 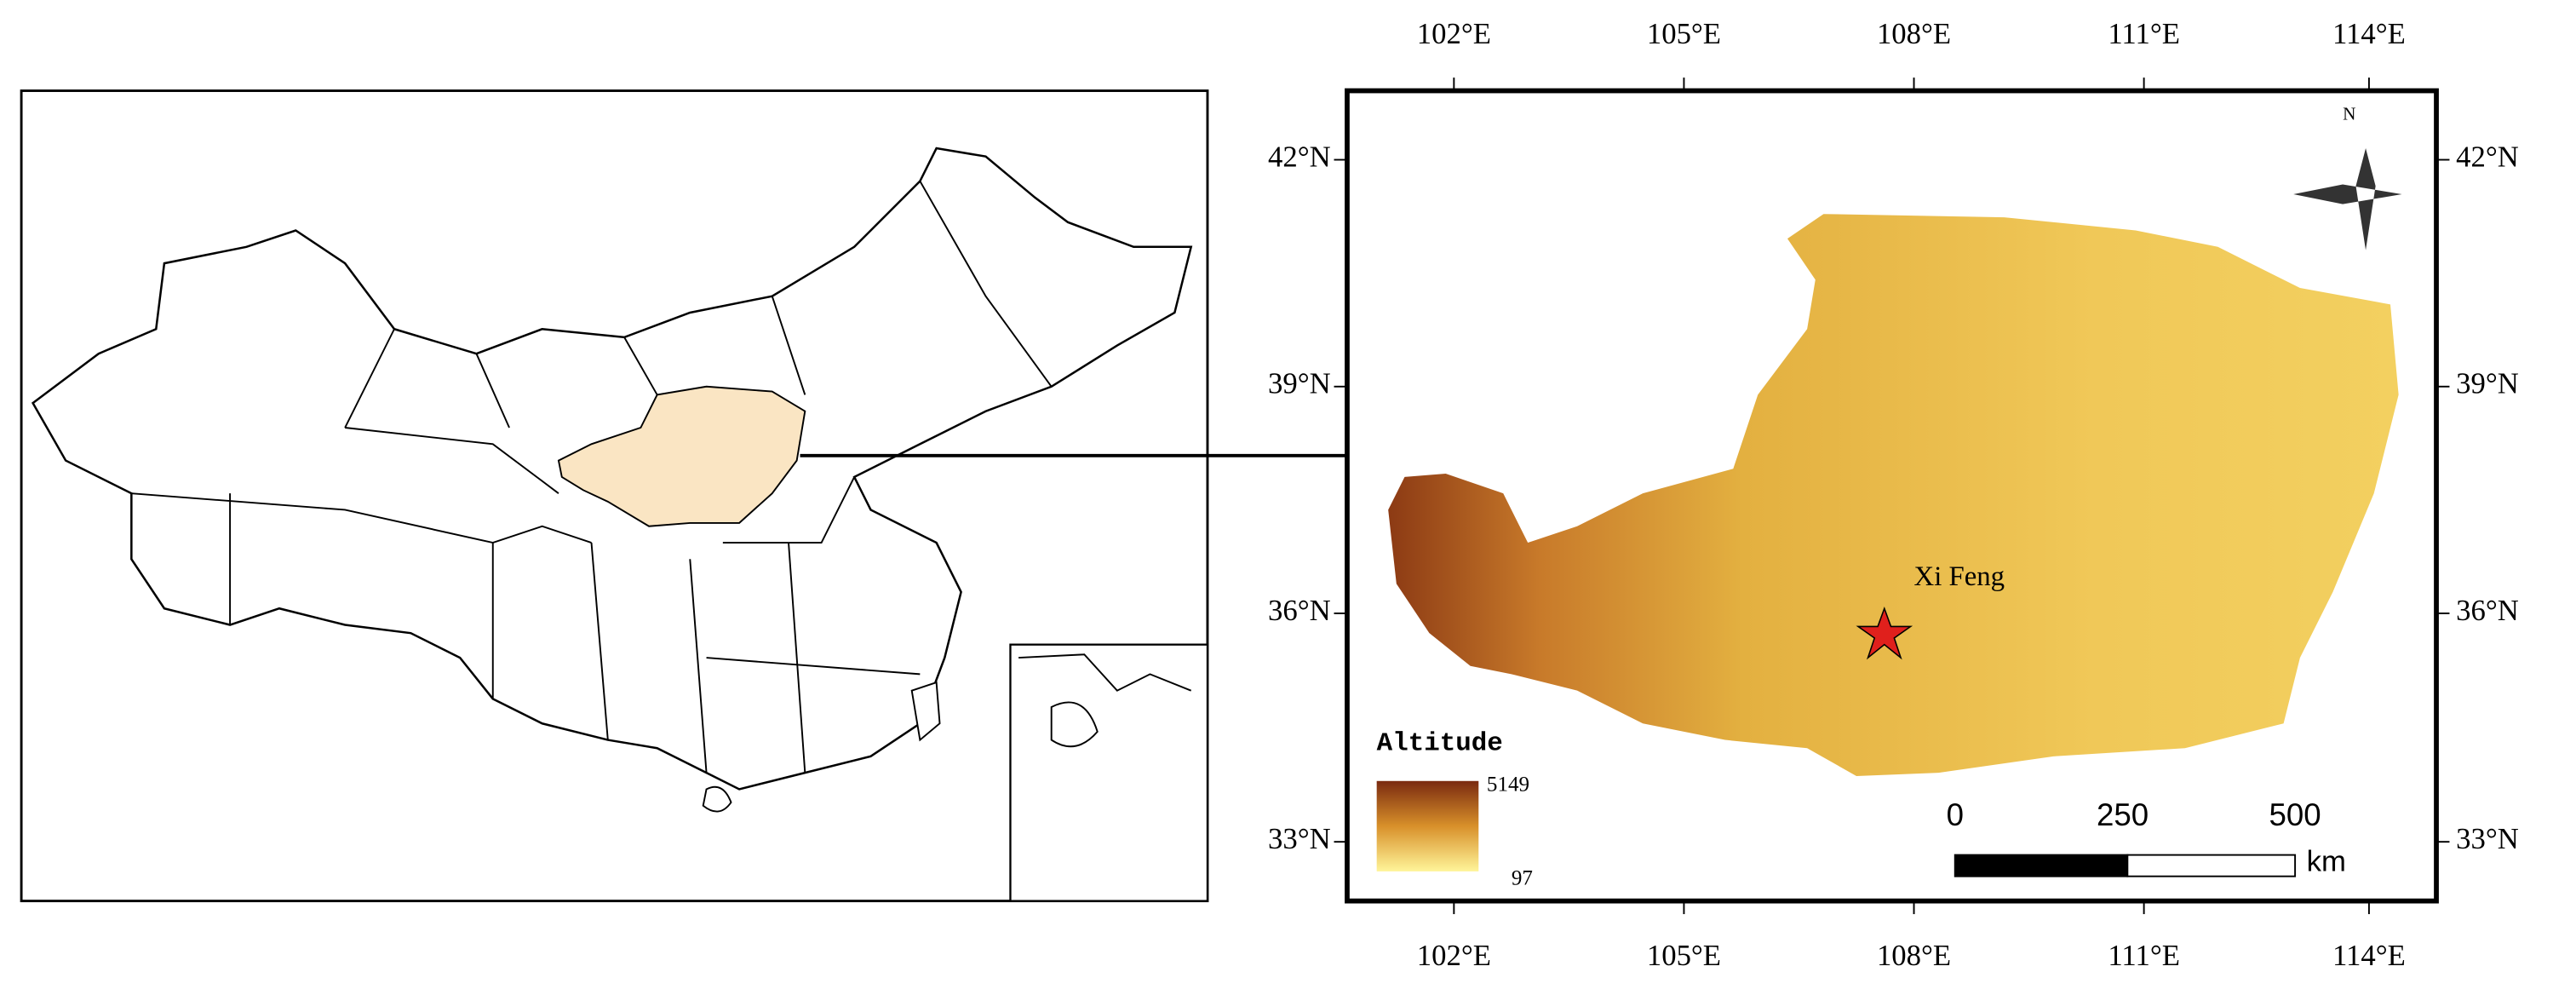 I want to click on inset-map, so click(x=1105, y=700).